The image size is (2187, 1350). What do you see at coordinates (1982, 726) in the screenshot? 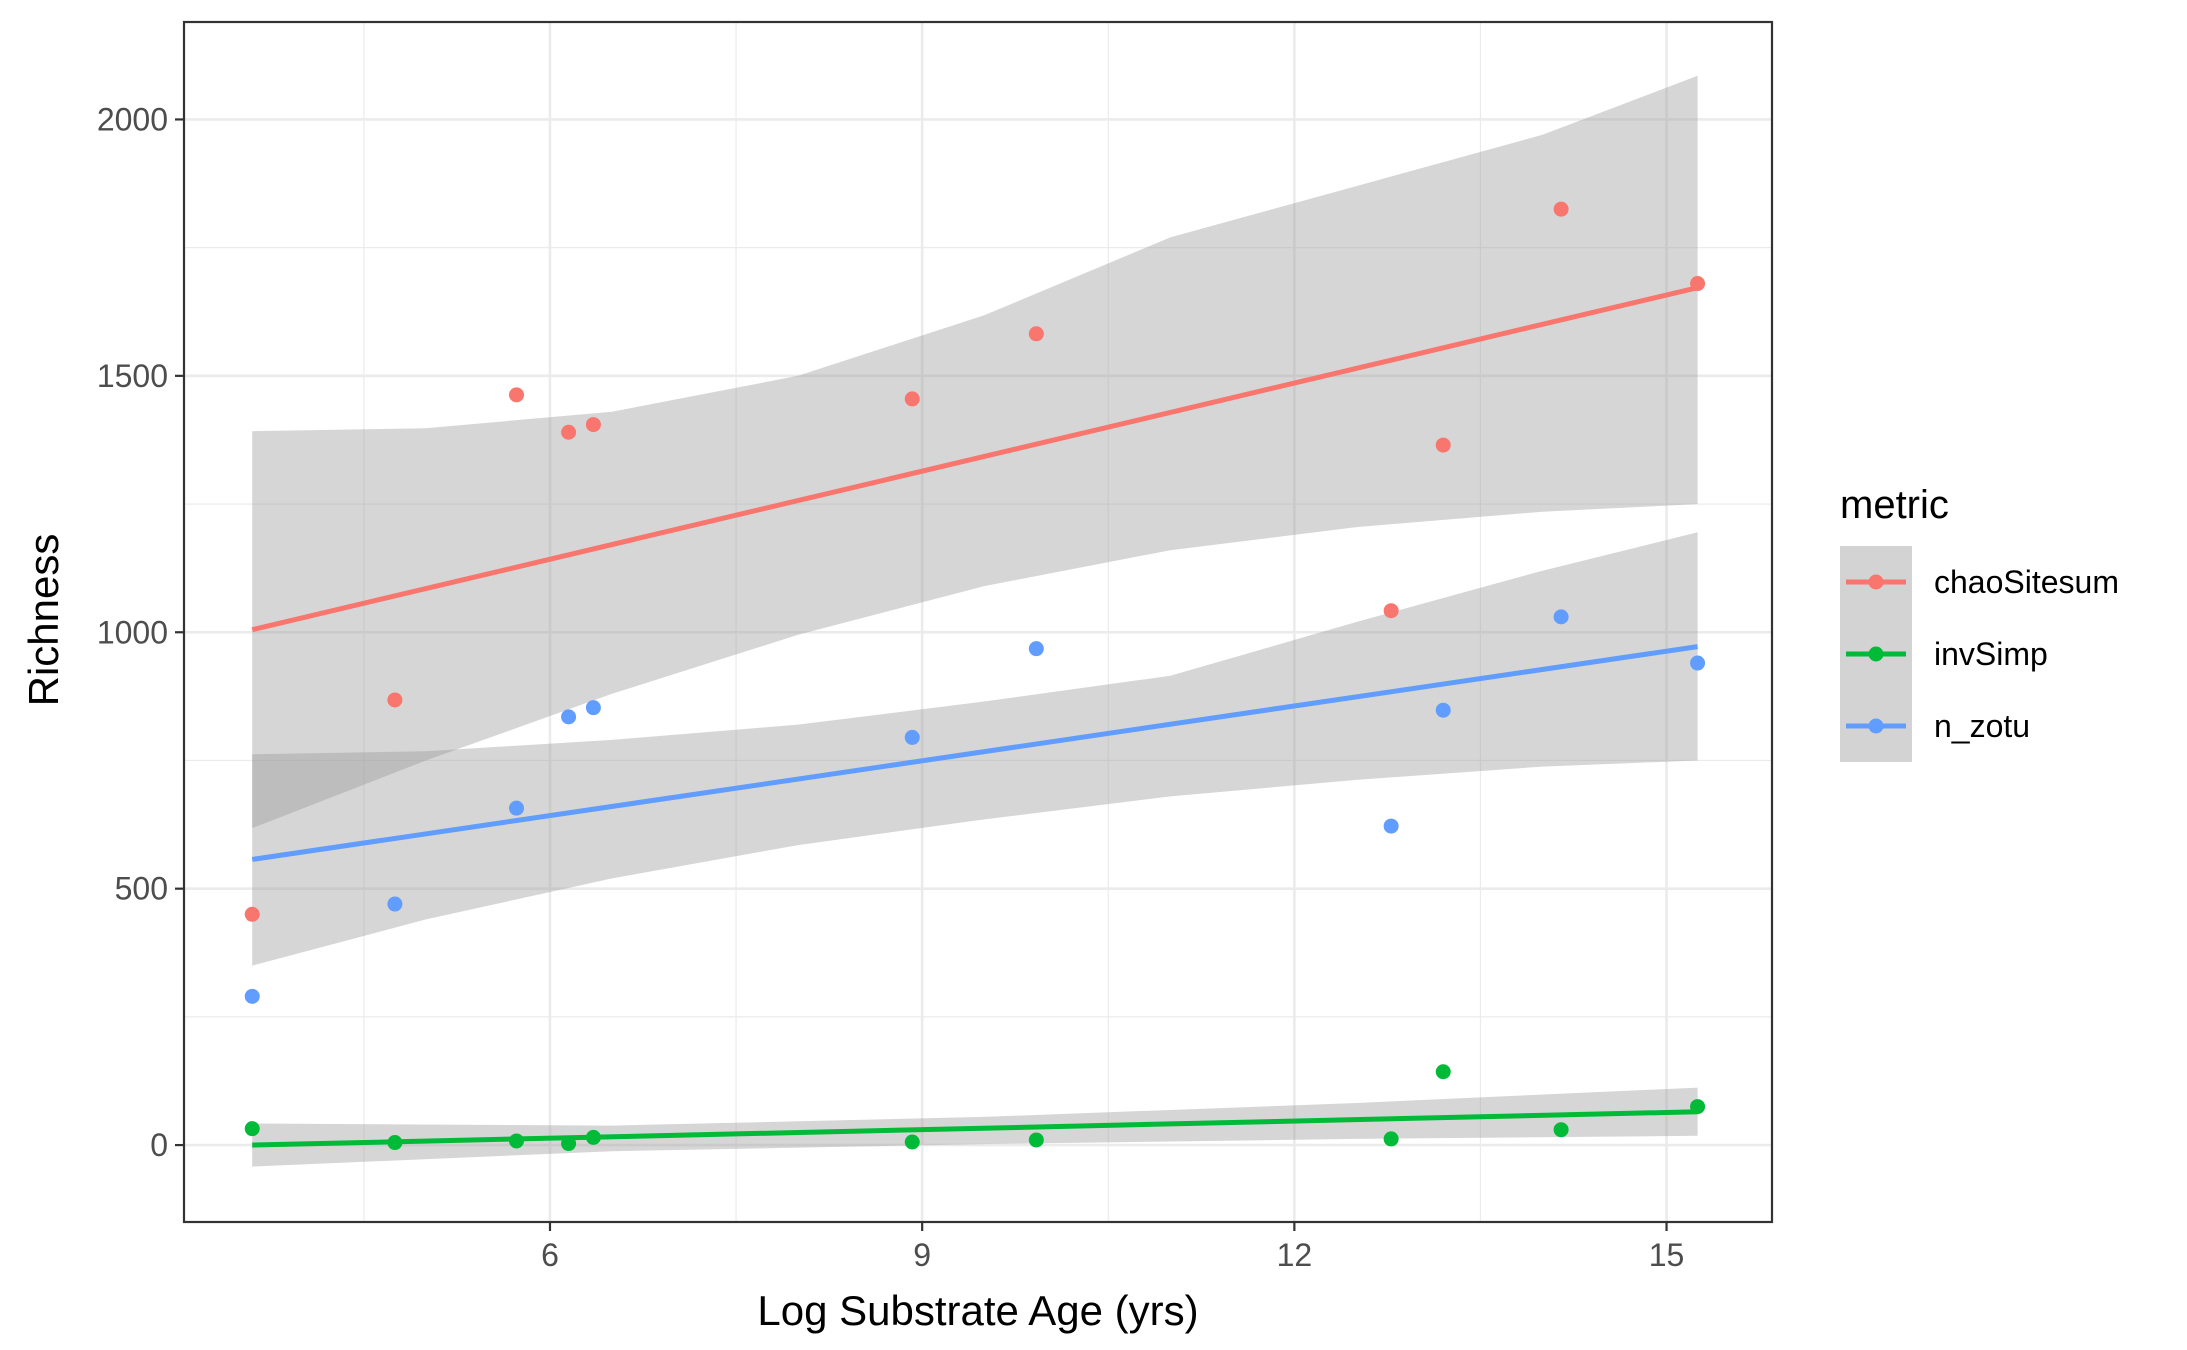
I see `legend-label-n_zotu: n_zotu` at bounding box center [1982, 726].